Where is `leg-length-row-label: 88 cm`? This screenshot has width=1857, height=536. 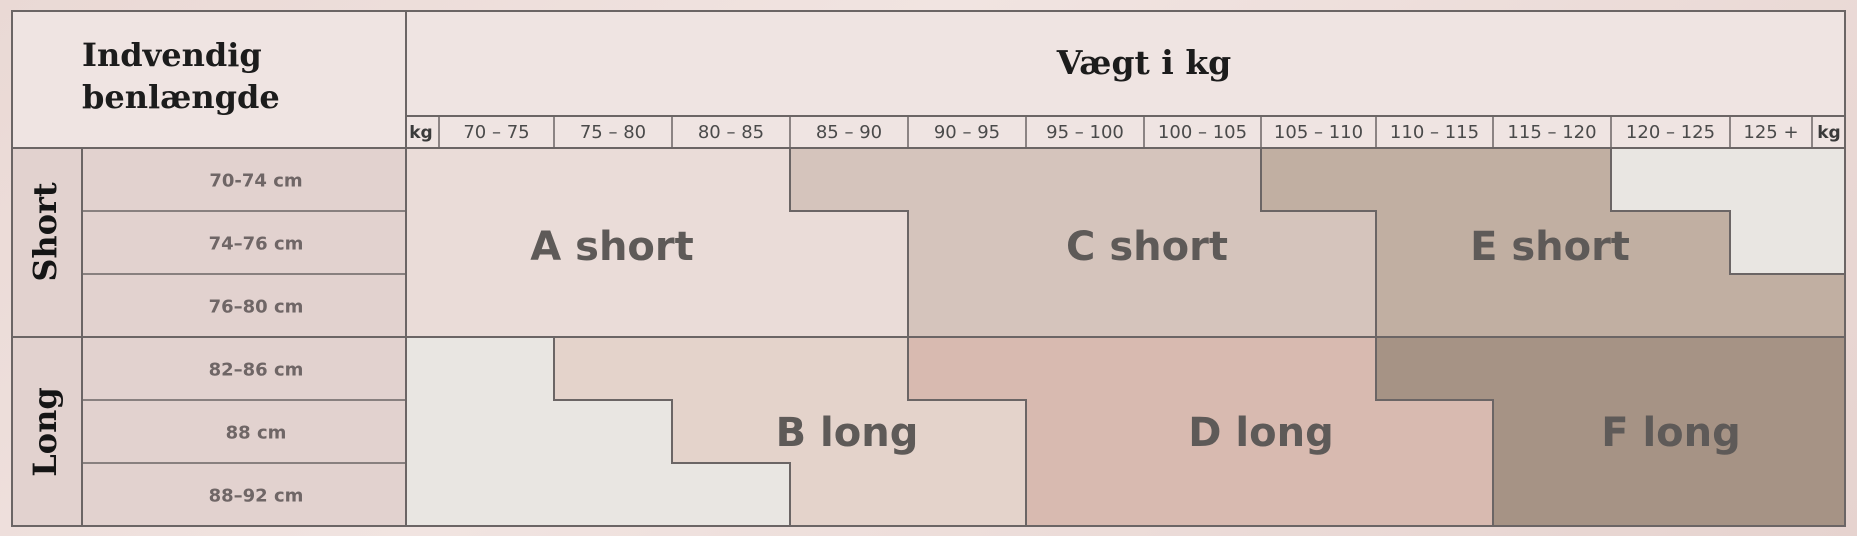 leg-length-row-label: 88 cm is located at coordinates (256, 433).